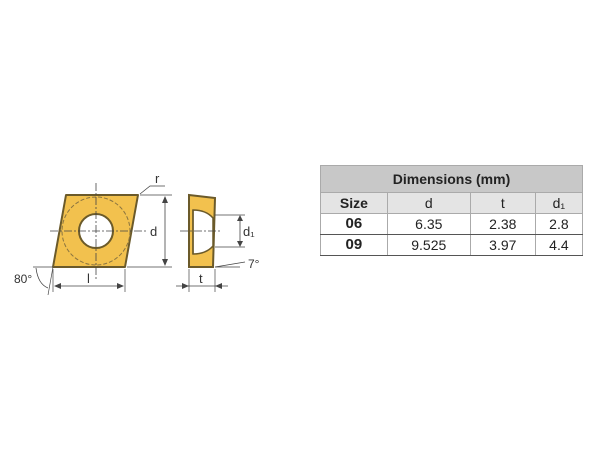 The image size is (600, 450). I want to click on label-d: d, so click(153, 231).